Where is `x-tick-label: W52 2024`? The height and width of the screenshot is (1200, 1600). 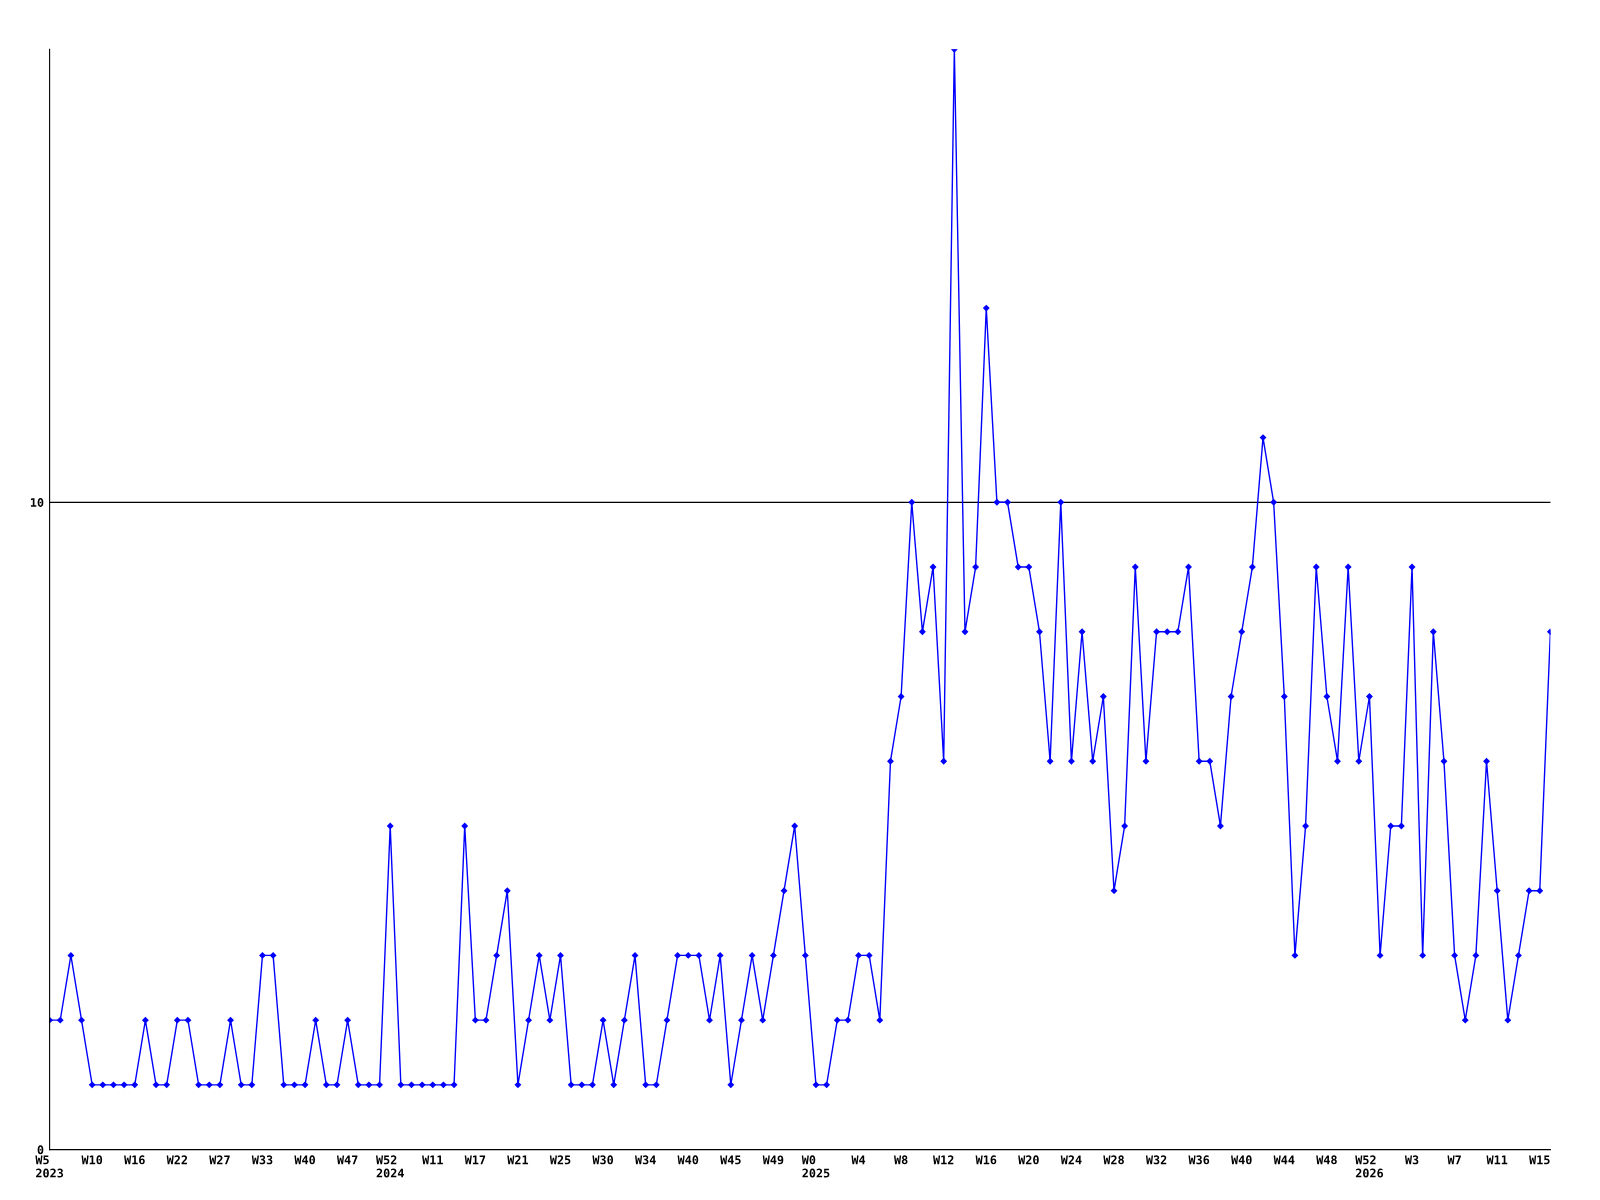
x-tick-label: W52 2024 is located at coordinates (389, 1166).